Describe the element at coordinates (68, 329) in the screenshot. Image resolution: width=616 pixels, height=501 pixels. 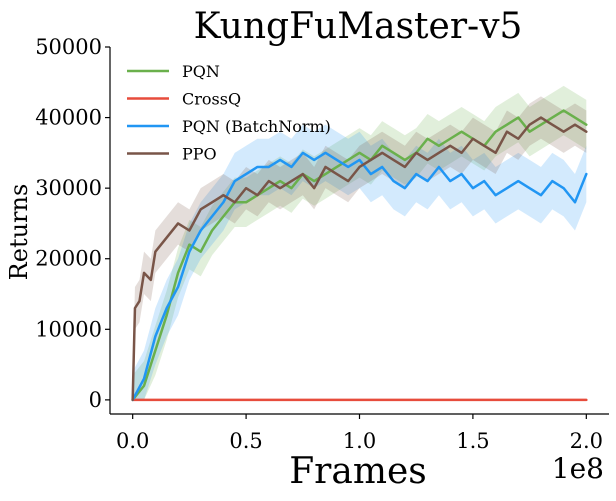
I see `y-tick-label: 10000` at that location.